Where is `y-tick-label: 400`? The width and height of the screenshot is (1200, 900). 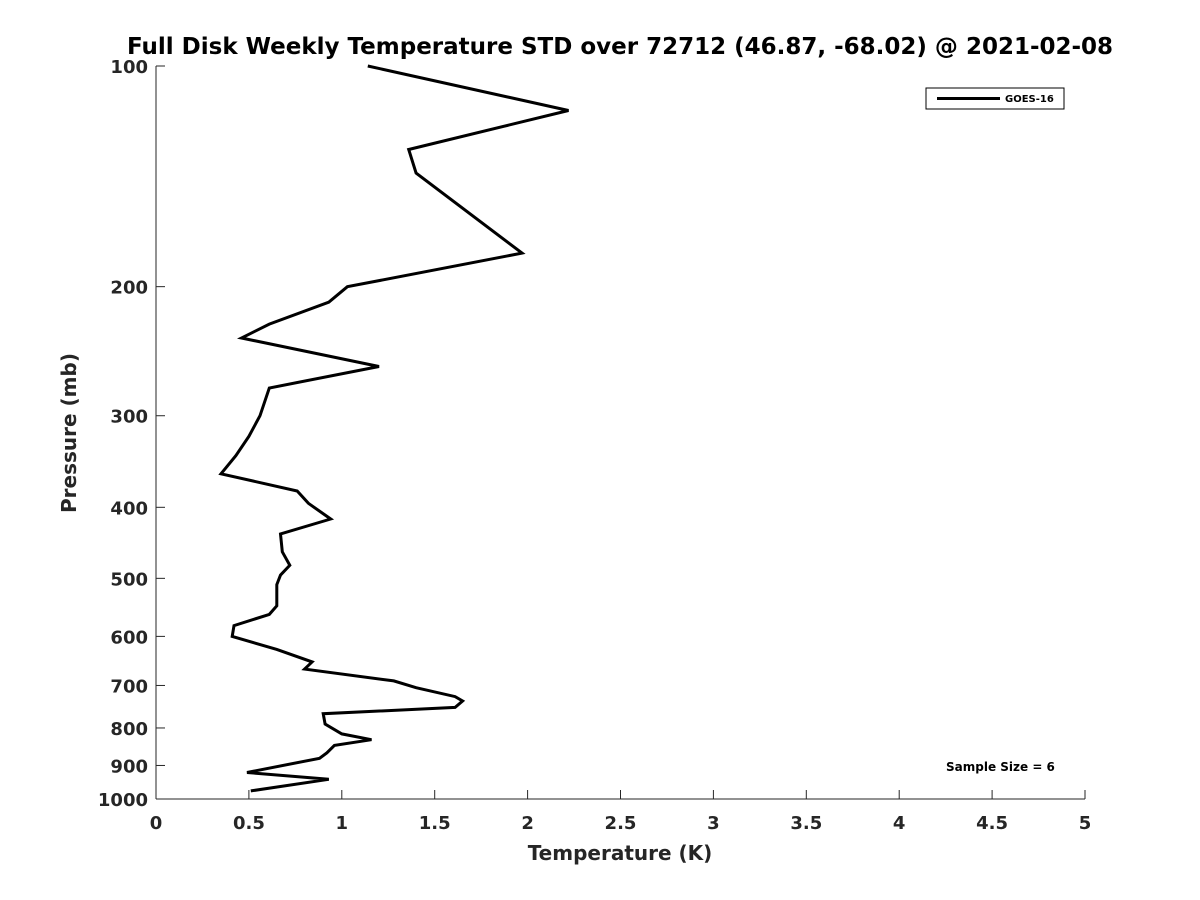 y-tick-label: 400 is located at coordinates (129, 508).